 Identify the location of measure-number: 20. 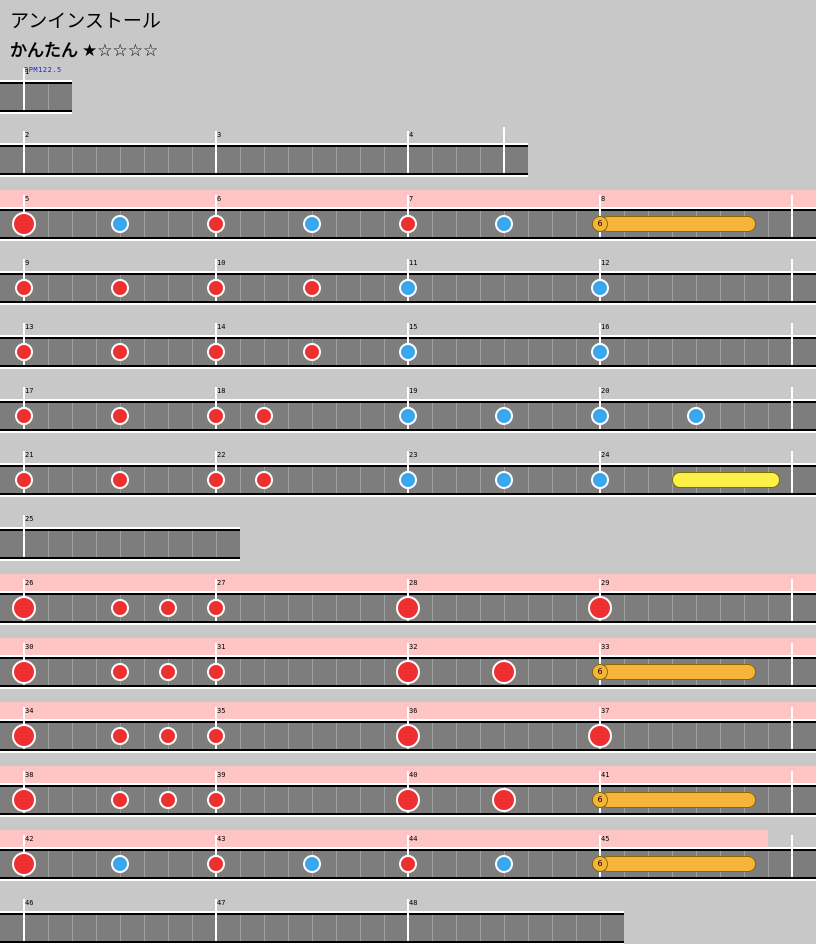
(605, 391).